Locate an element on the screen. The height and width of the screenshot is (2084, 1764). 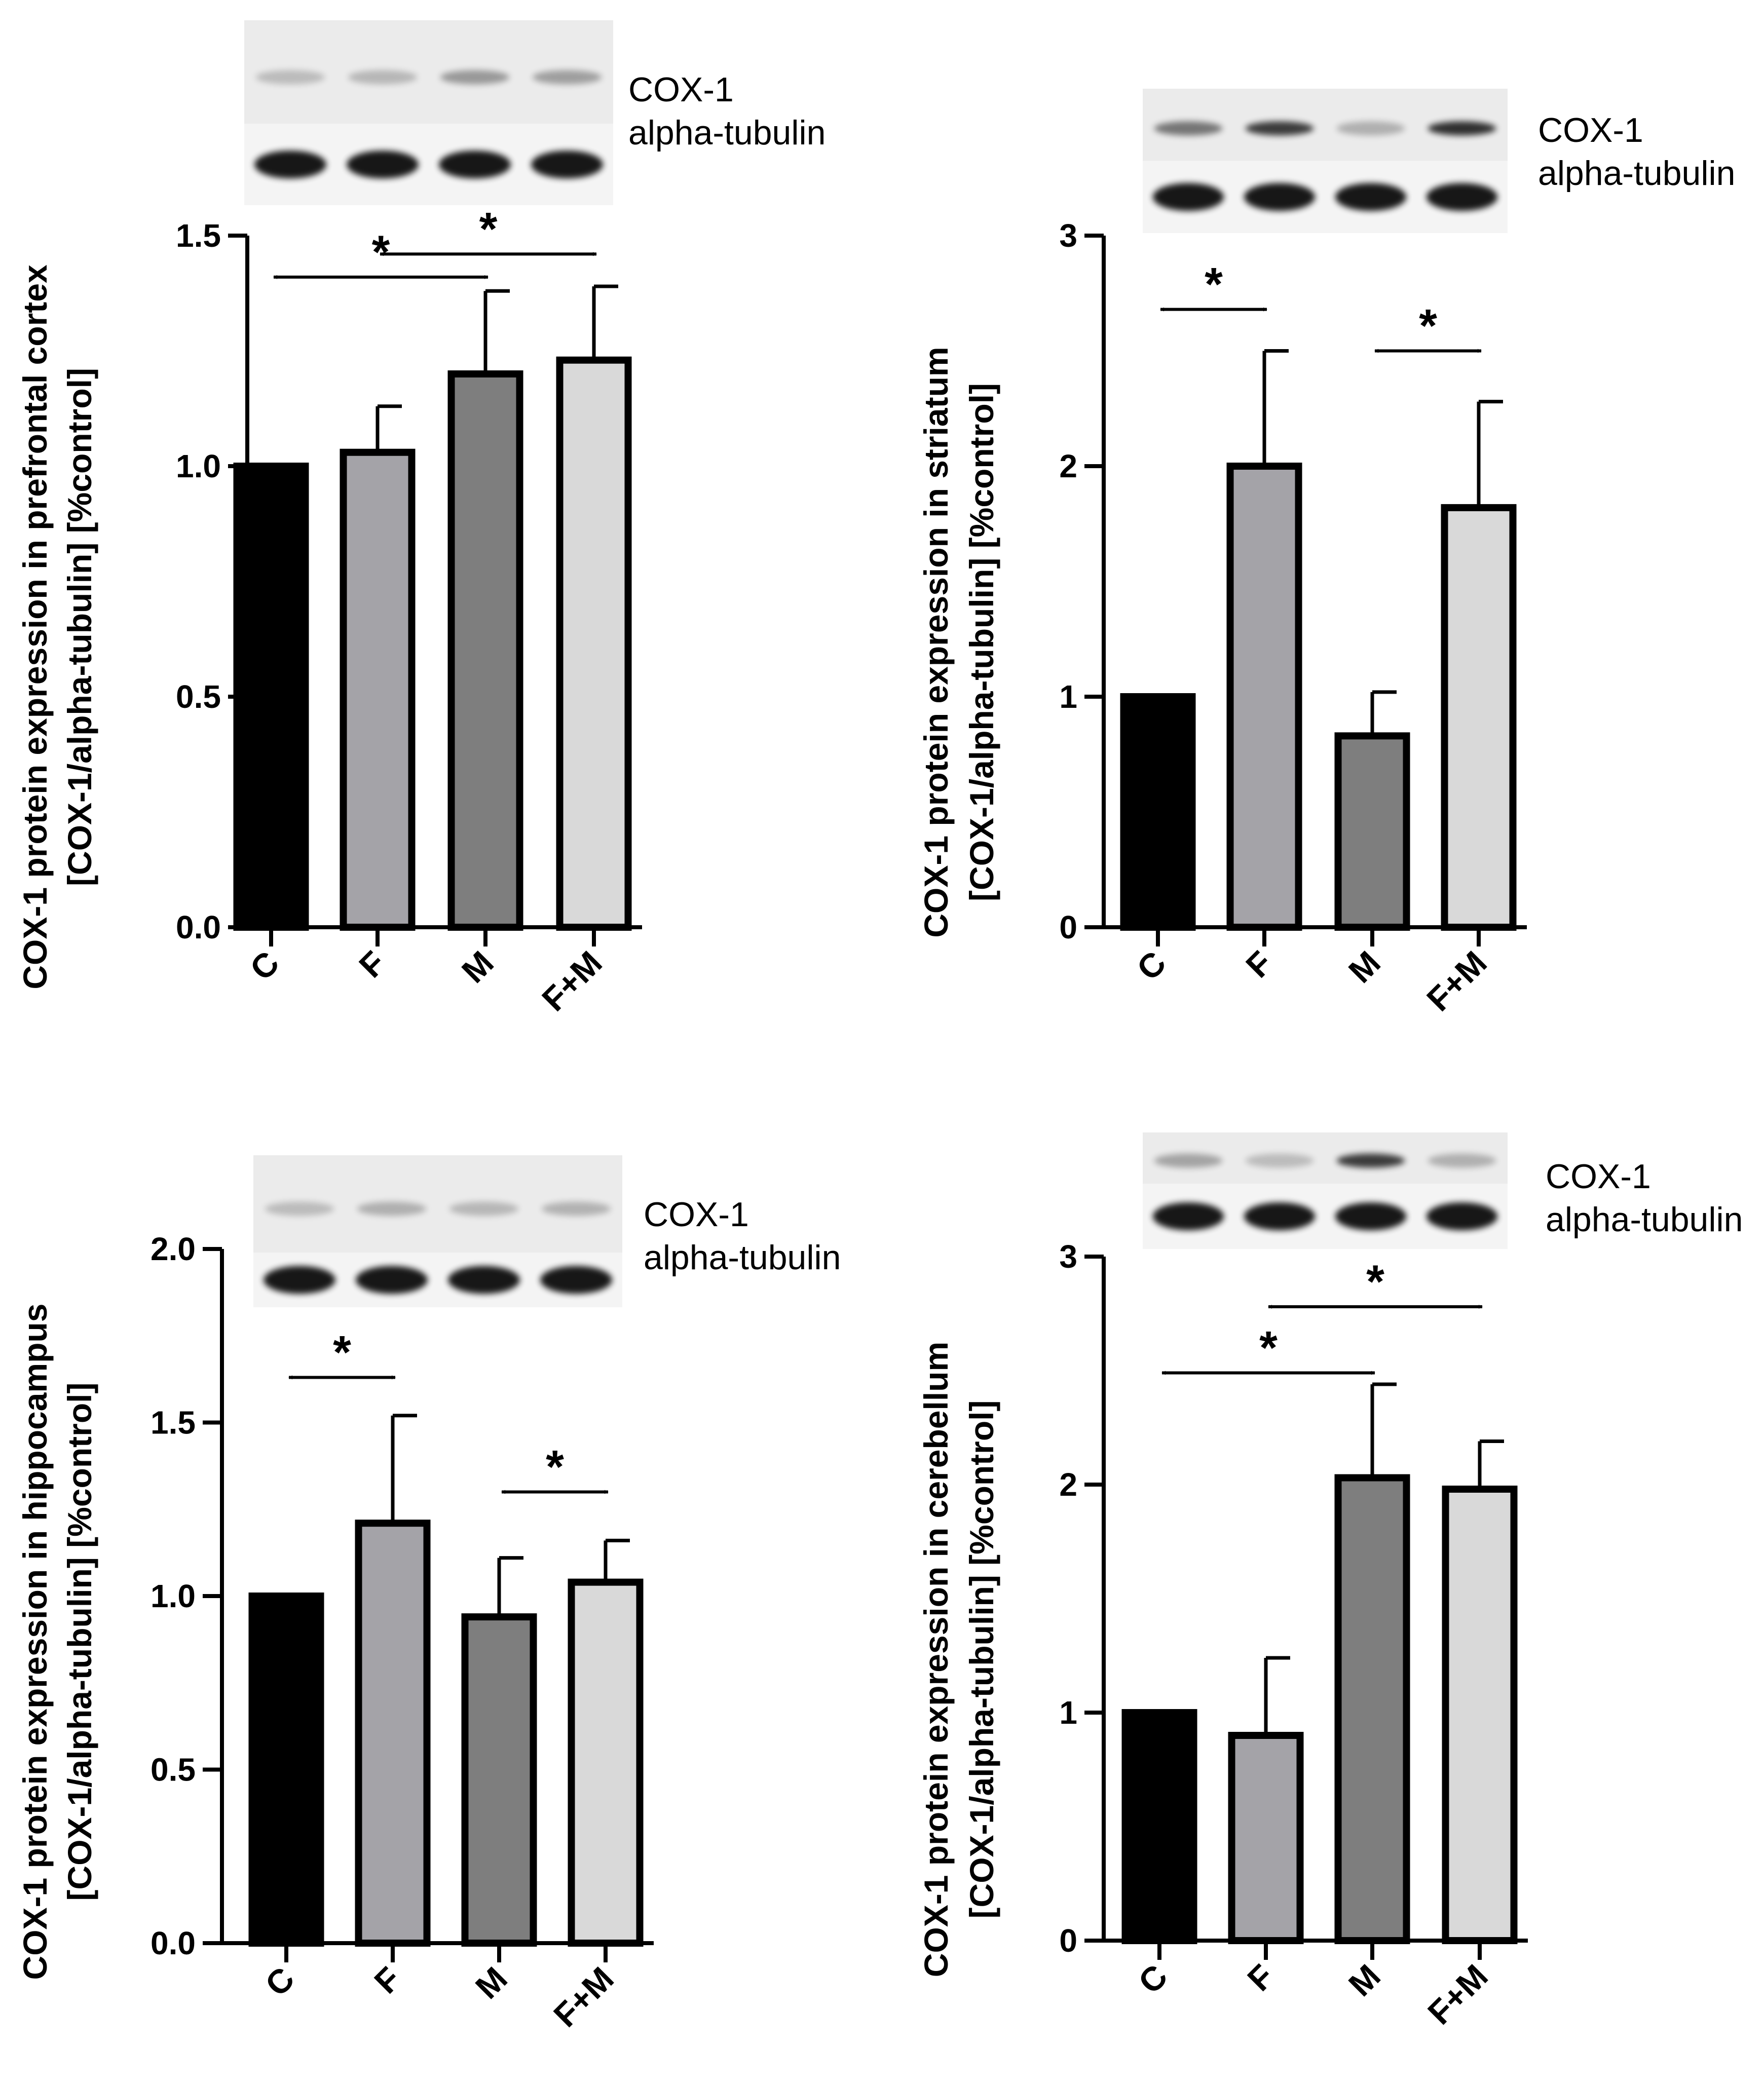
y-axis-label-line1: COX-1 protein expression in striatum is located at coordinates (936, 642).